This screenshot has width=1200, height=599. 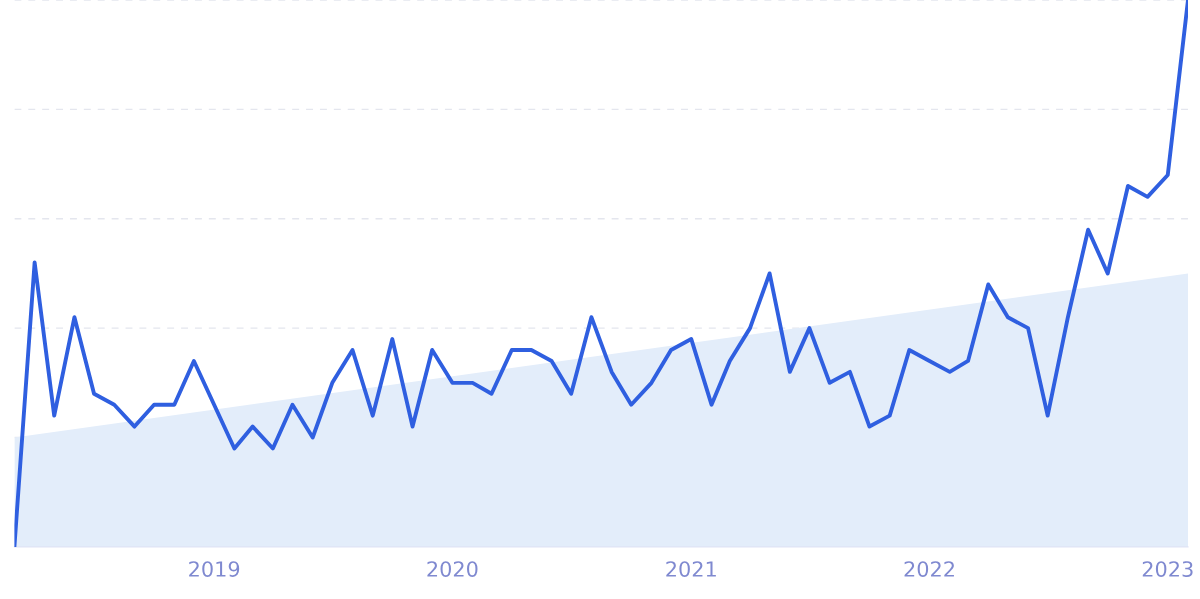 I want to click on x-tick-label: 2023, so click(x=1167, y=569).